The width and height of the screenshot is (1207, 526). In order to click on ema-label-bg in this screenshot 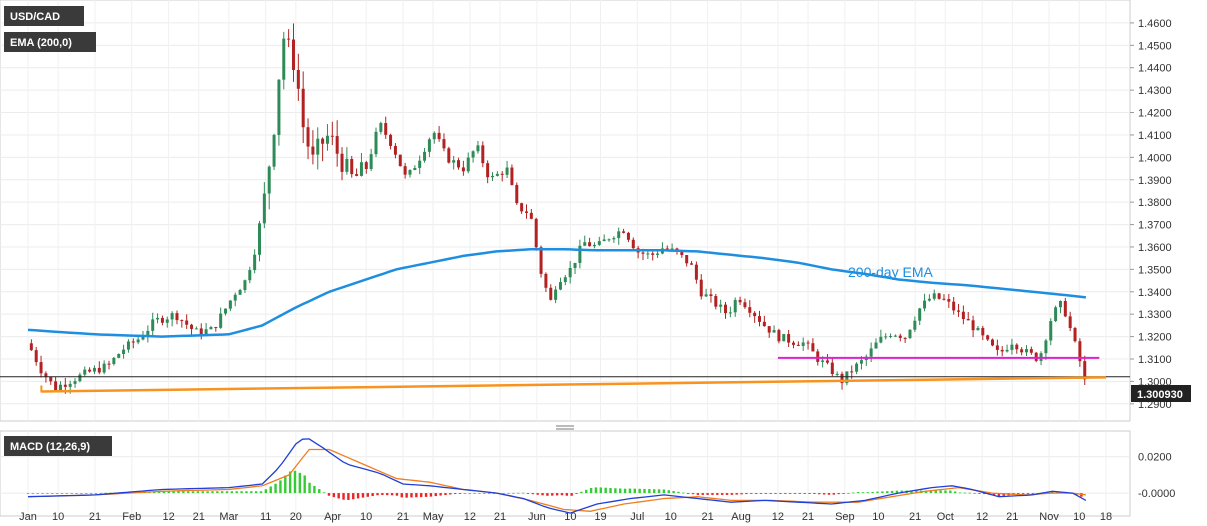, I will do `click(50, 42)`.